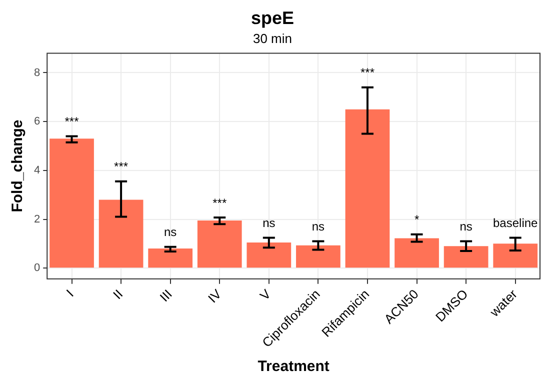 The height and width of the screenshot is (385, 550). I want to click on y-tick-label: 0, so click(37, 268).